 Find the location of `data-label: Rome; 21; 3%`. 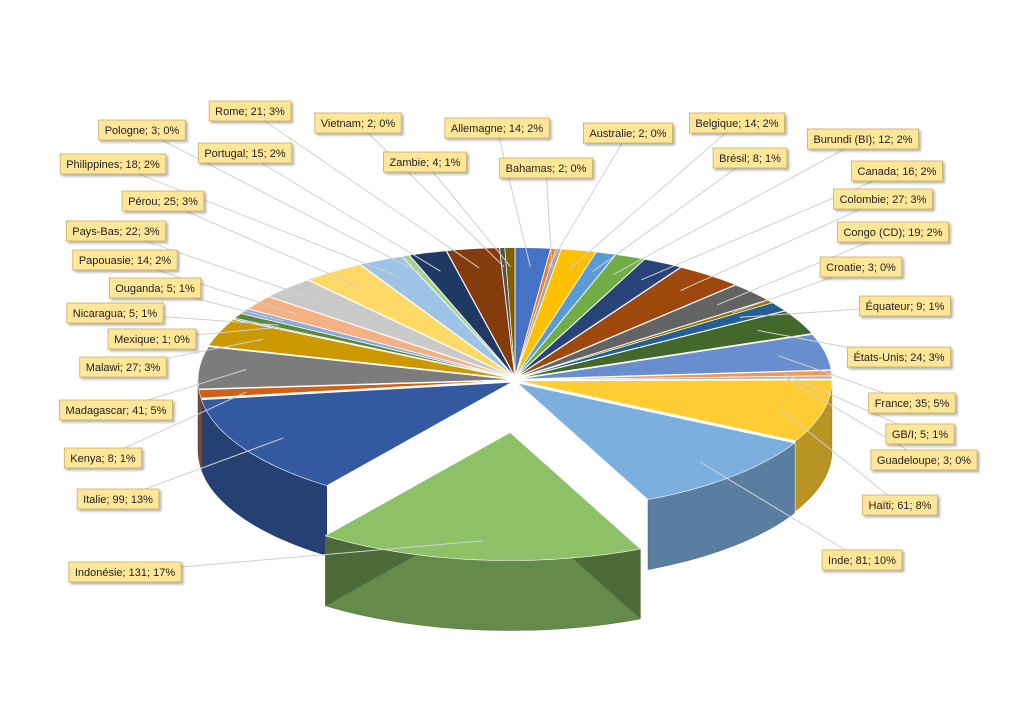

data-label: Rome; 21; 3% is located at coordinates (250, 111).